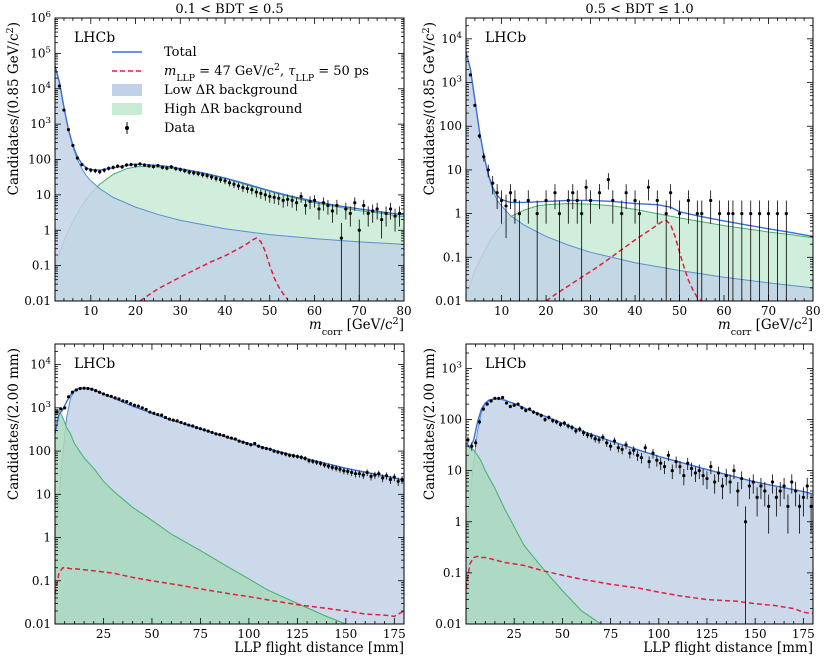 The height and width of the screenshot is (666, 830). I want to click on legend-data-label: Data, so click(179, 128).